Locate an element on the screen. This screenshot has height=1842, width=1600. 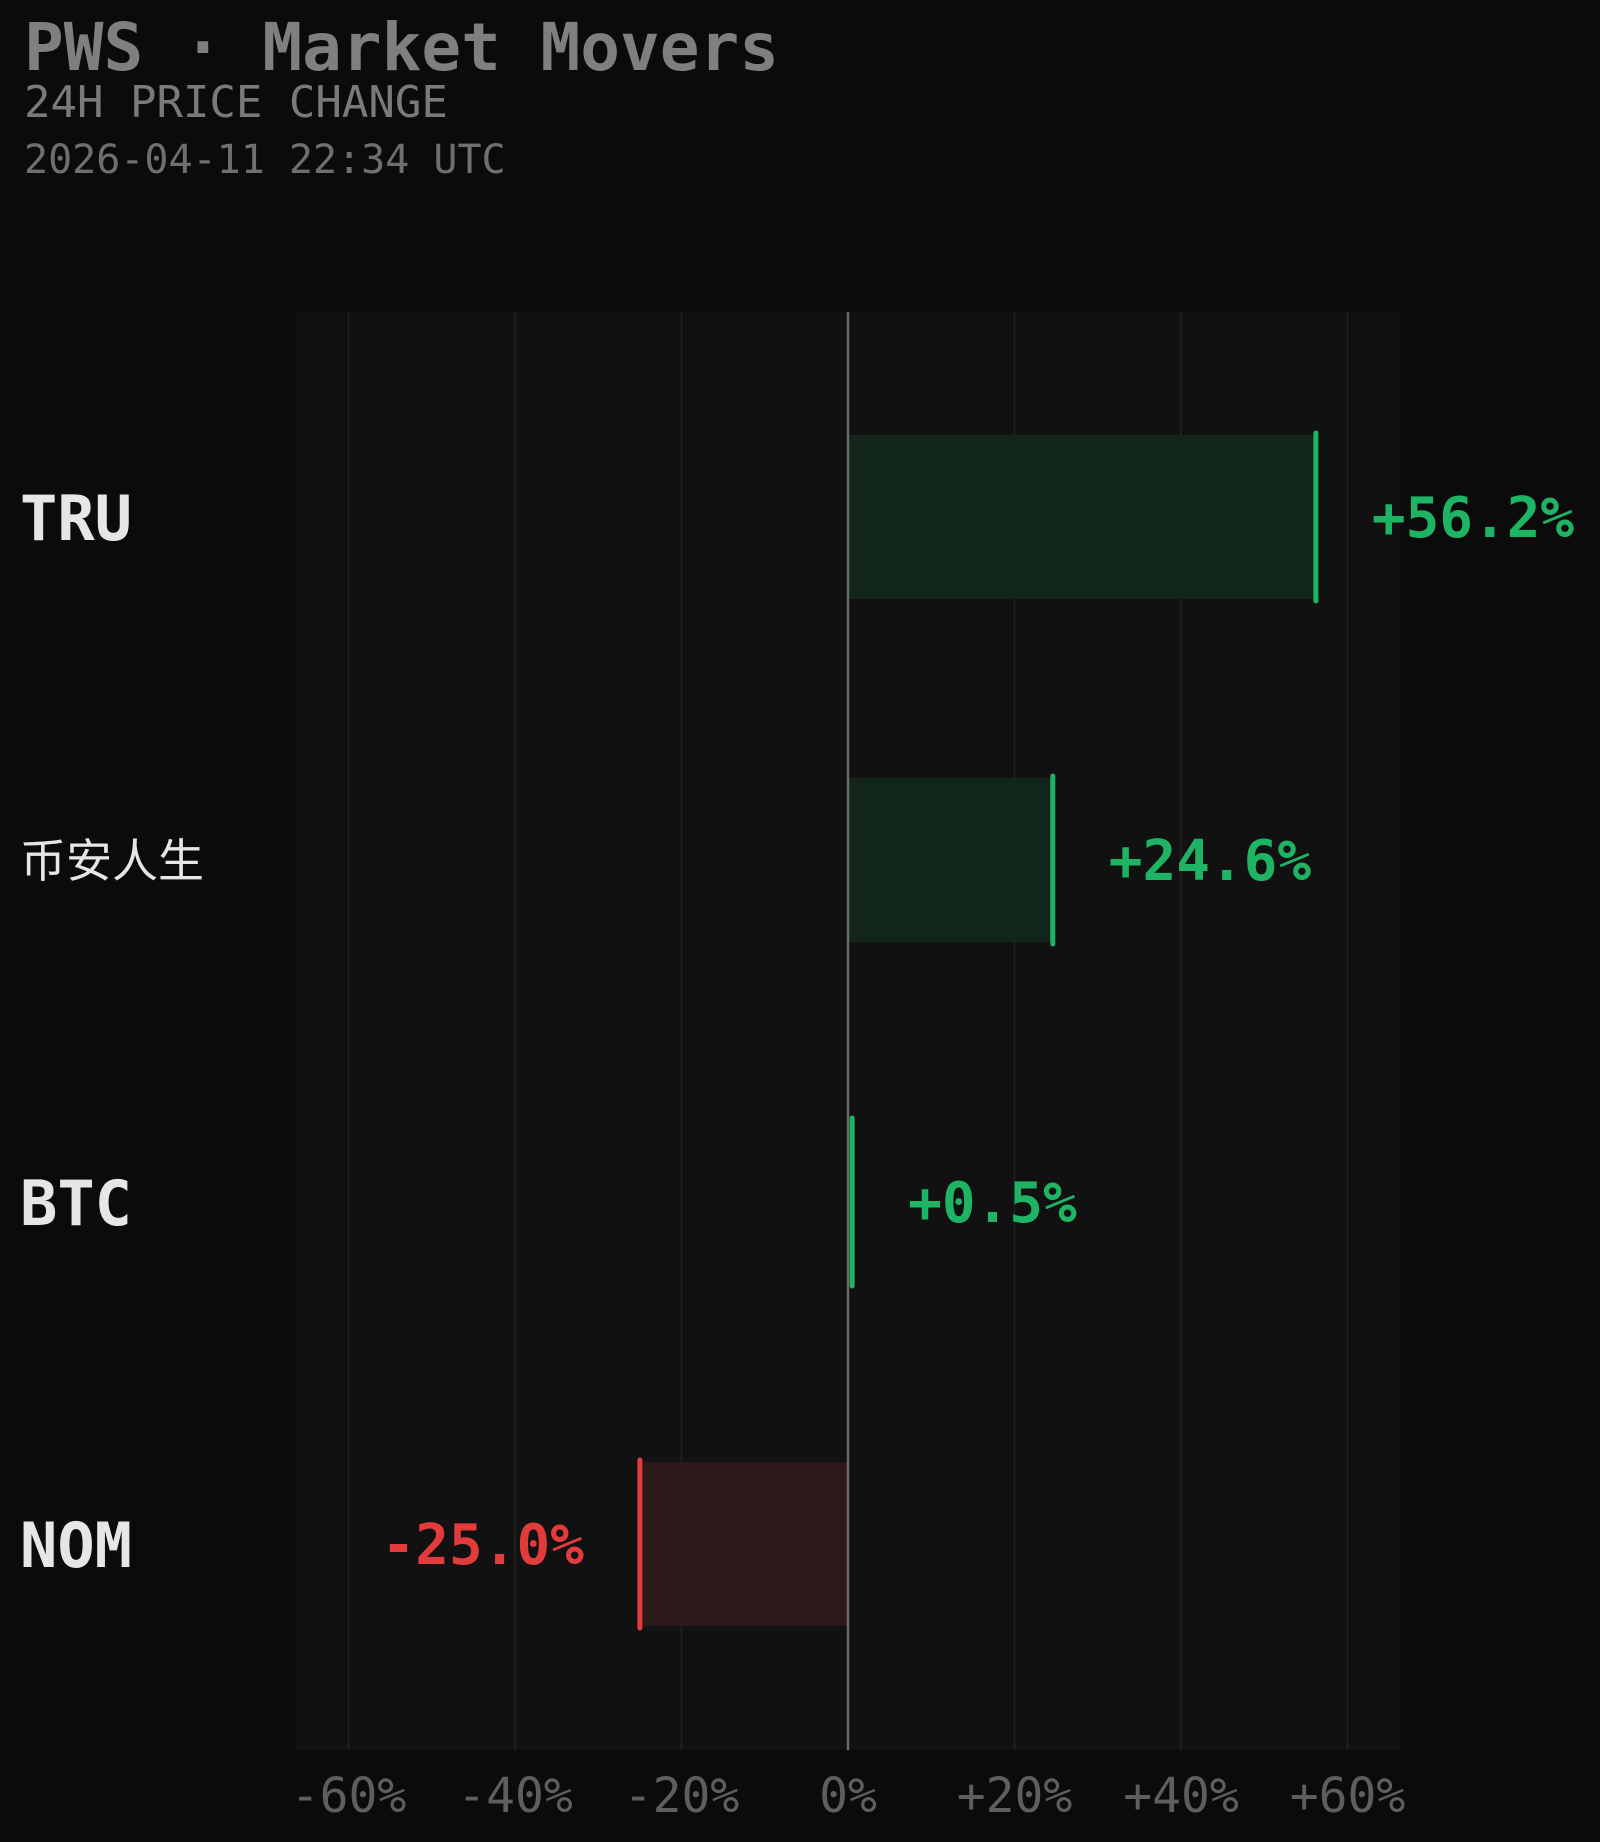
value-label: -25.0% is located at coordinates (483, 1545).